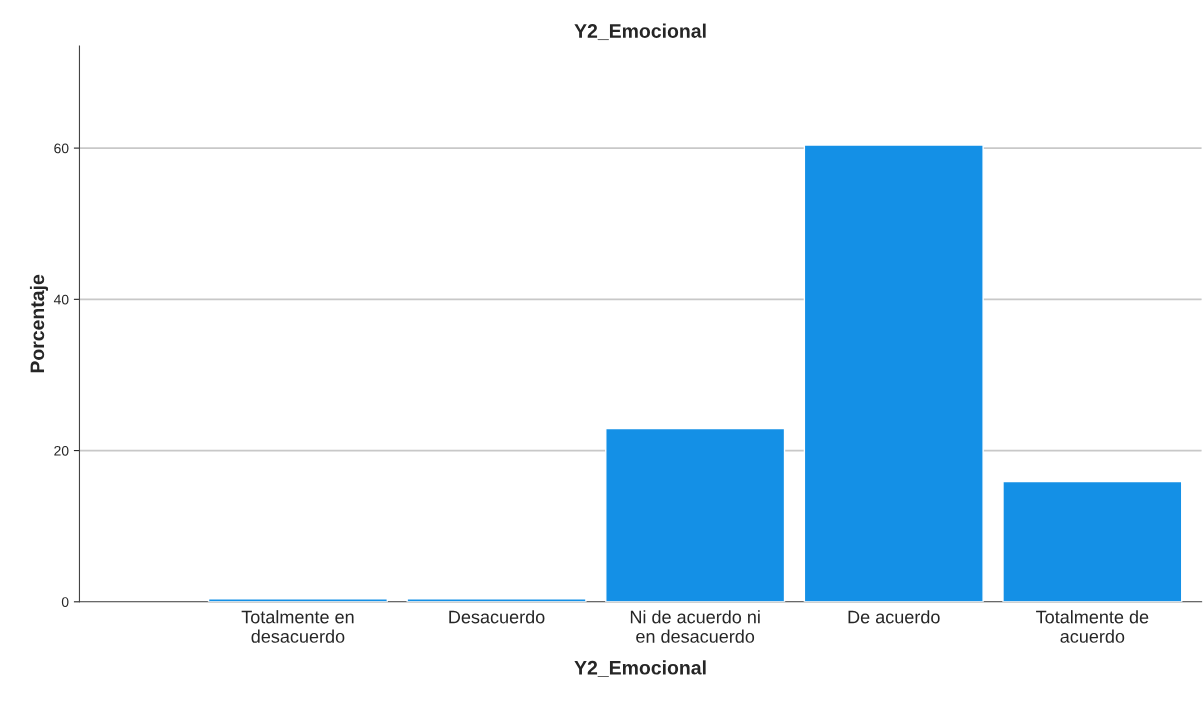  Describe the element at coordinates (695, 626) in the screenshot. I see `x-tick-label: Ni de acuerdo ni en desacuerdo` at that location.